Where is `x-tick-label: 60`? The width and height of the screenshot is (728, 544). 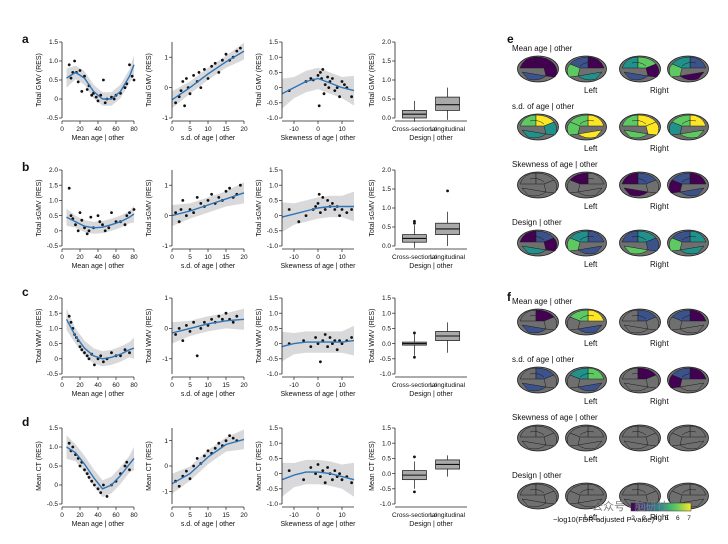 x-tick-label: 60 is located at coordinates (116, 385).